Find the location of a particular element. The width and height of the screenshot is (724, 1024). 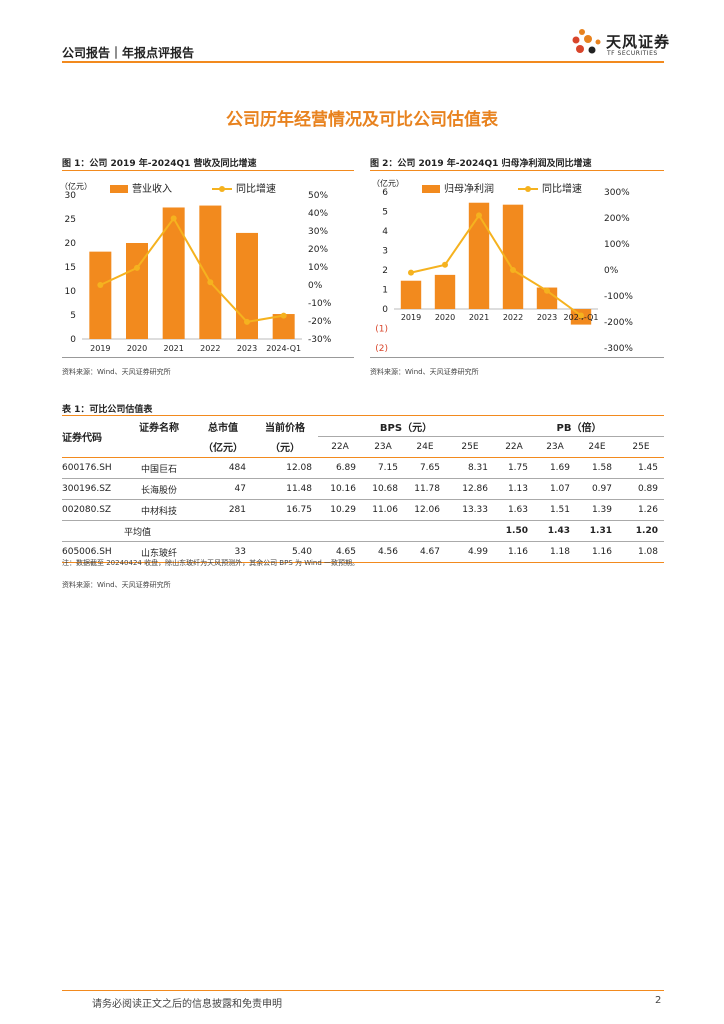

y-left-tick-label: 30 is located at coordinates (71, 196).